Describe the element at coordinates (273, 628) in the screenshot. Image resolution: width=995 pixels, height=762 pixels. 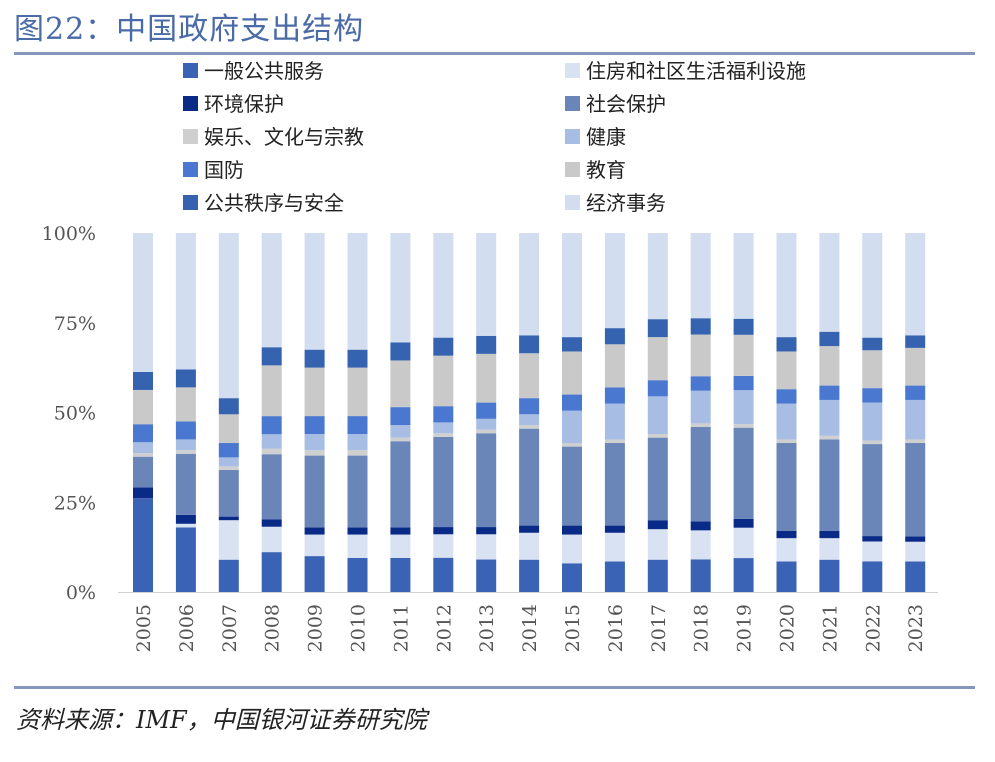
I see `x-tick-label-2008: 2008` at that location.